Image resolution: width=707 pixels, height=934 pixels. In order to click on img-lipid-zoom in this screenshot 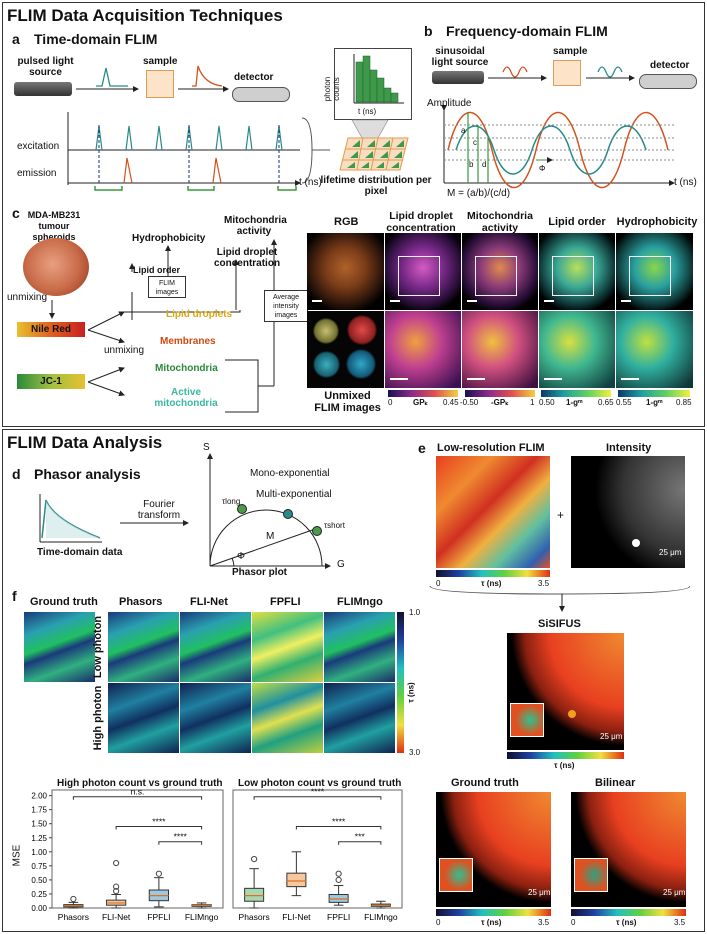, I will do `click(423, 349)`.